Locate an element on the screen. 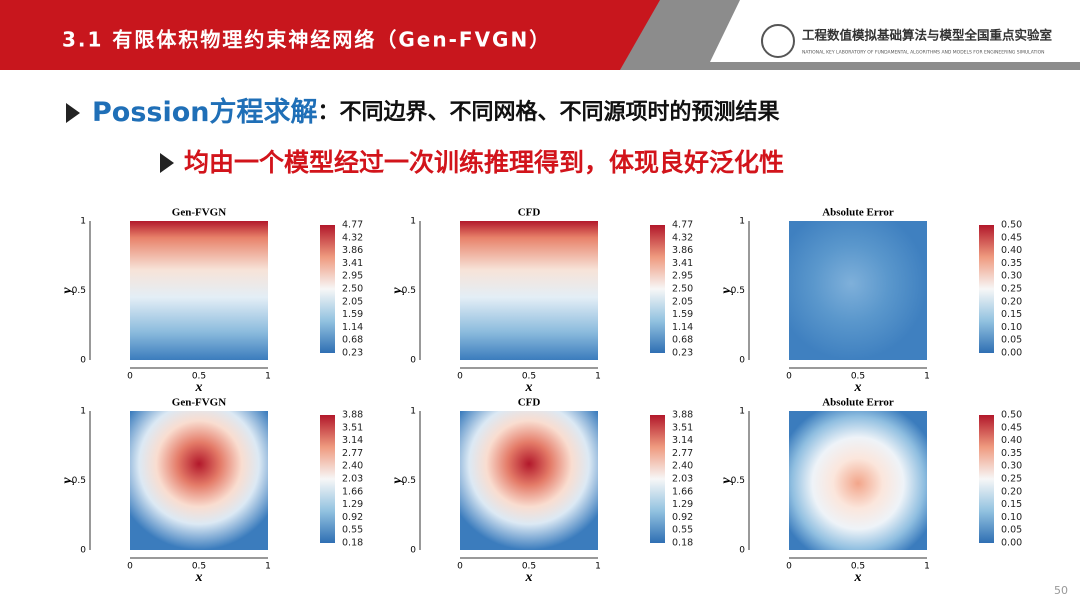 The height and width of the screenshot is (607, 1080). headline: Possion方程求解：不同边界、不同网格、不同源项时的预测结果 is located at coordinates (436, 112).